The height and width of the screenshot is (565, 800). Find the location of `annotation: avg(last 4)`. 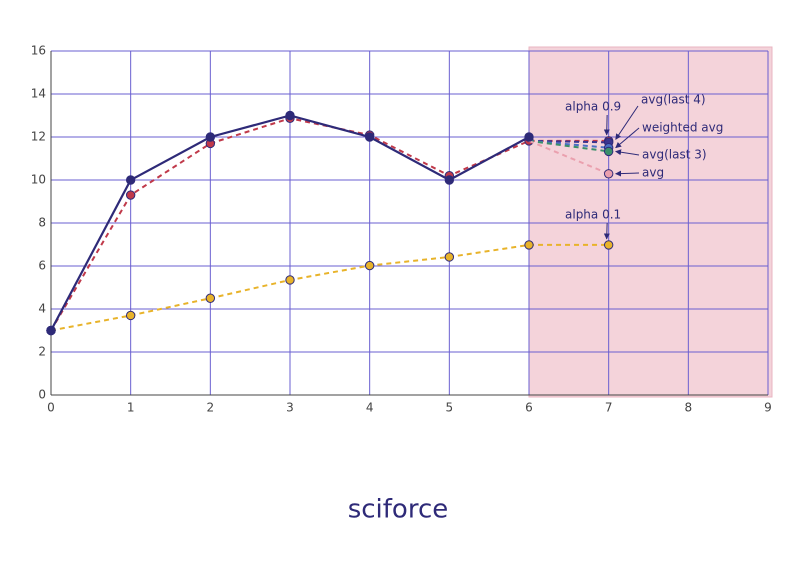

annotation: avg(last 4) is located at coordinates (673, 100).